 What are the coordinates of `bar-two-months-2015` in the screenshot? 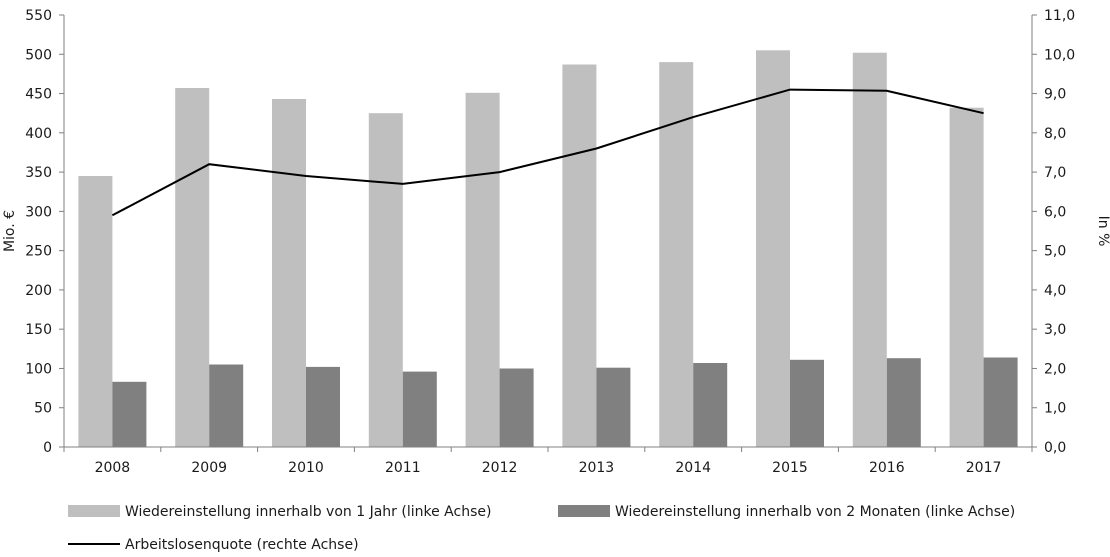 It's located at (807, 403).